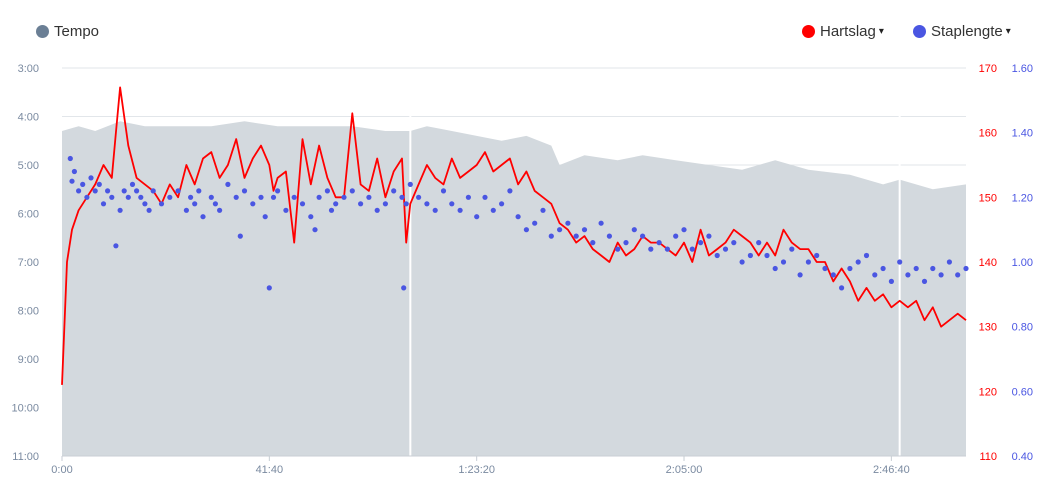 The image size is (1053, 480). Describe the element at coordinates (1022, 392) in the screenshot. I see `cadence-tick-label: 0.60` at that location.